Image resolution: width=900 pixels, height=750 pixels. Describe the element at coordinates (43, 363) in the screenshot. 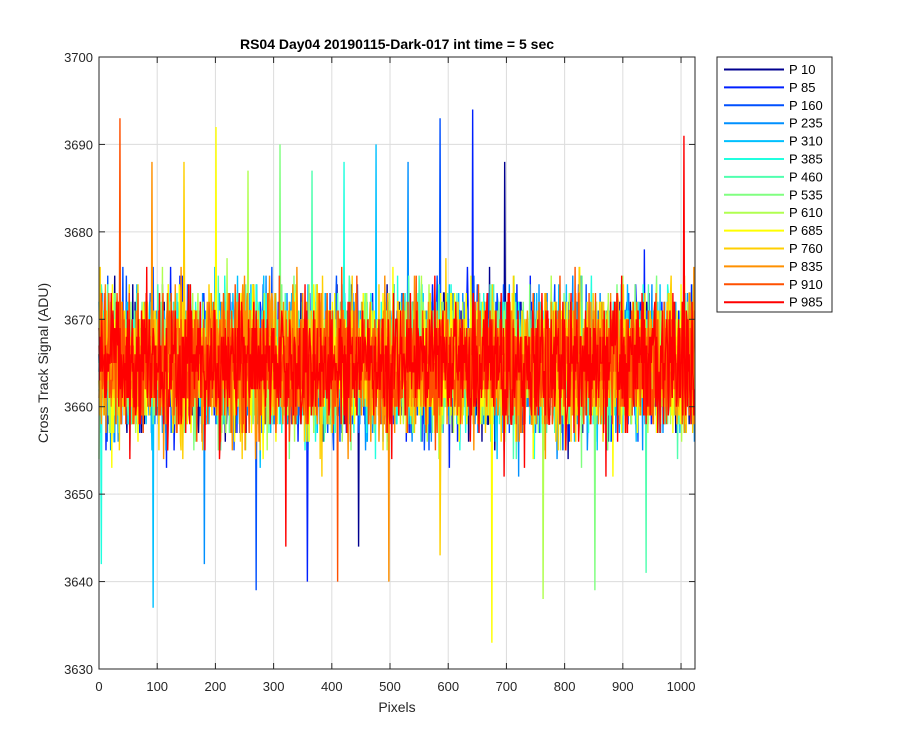

I see `y-axis-label: Cross Track Signal (ADU)` at that location.